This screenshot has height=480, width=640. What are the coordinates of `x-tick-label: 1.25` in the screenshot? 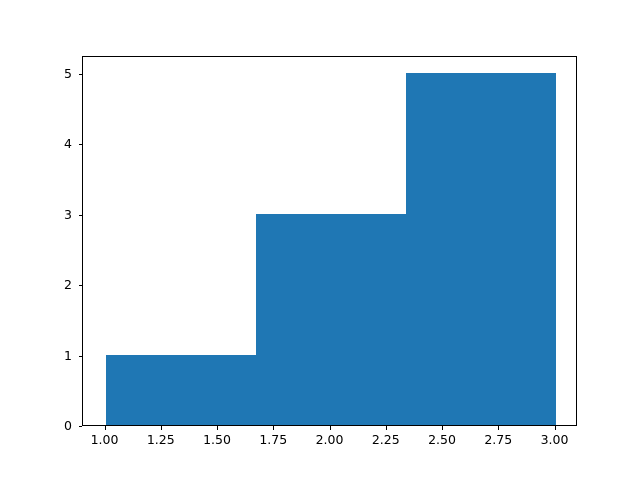 It's located at (160, 439).